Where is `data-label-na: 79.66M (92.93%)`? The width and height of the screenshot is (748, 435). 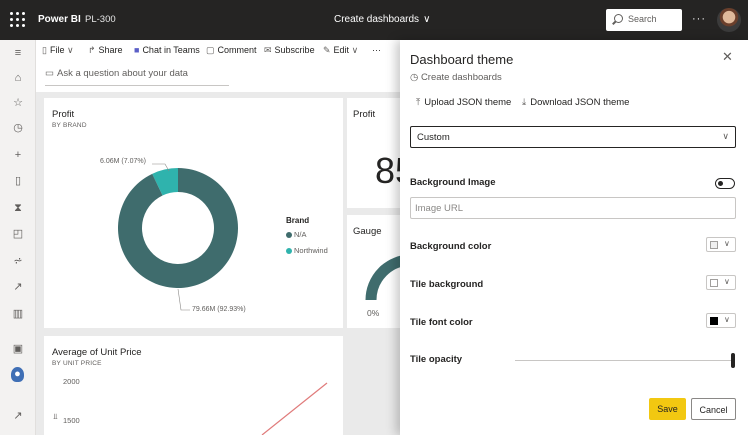 data-label-na: 79.66M (92.93%) is located at coordinates (219, 309).